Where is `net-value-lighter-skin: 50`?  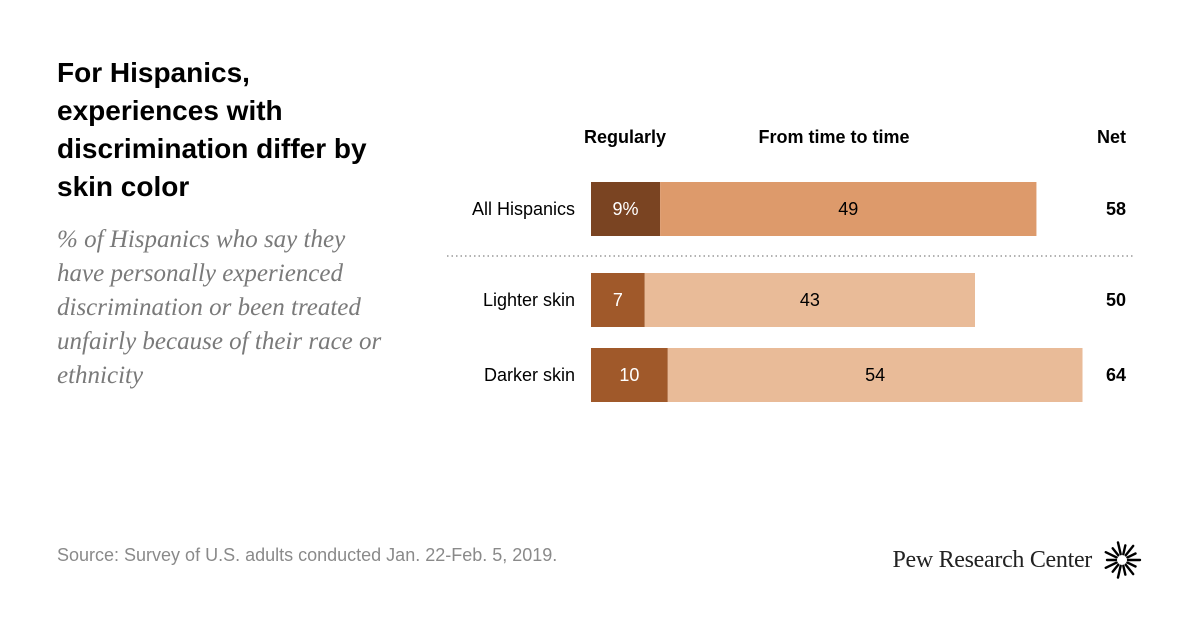
net-value-lighter-skin: 50 is located at coordinates (1116, 300).